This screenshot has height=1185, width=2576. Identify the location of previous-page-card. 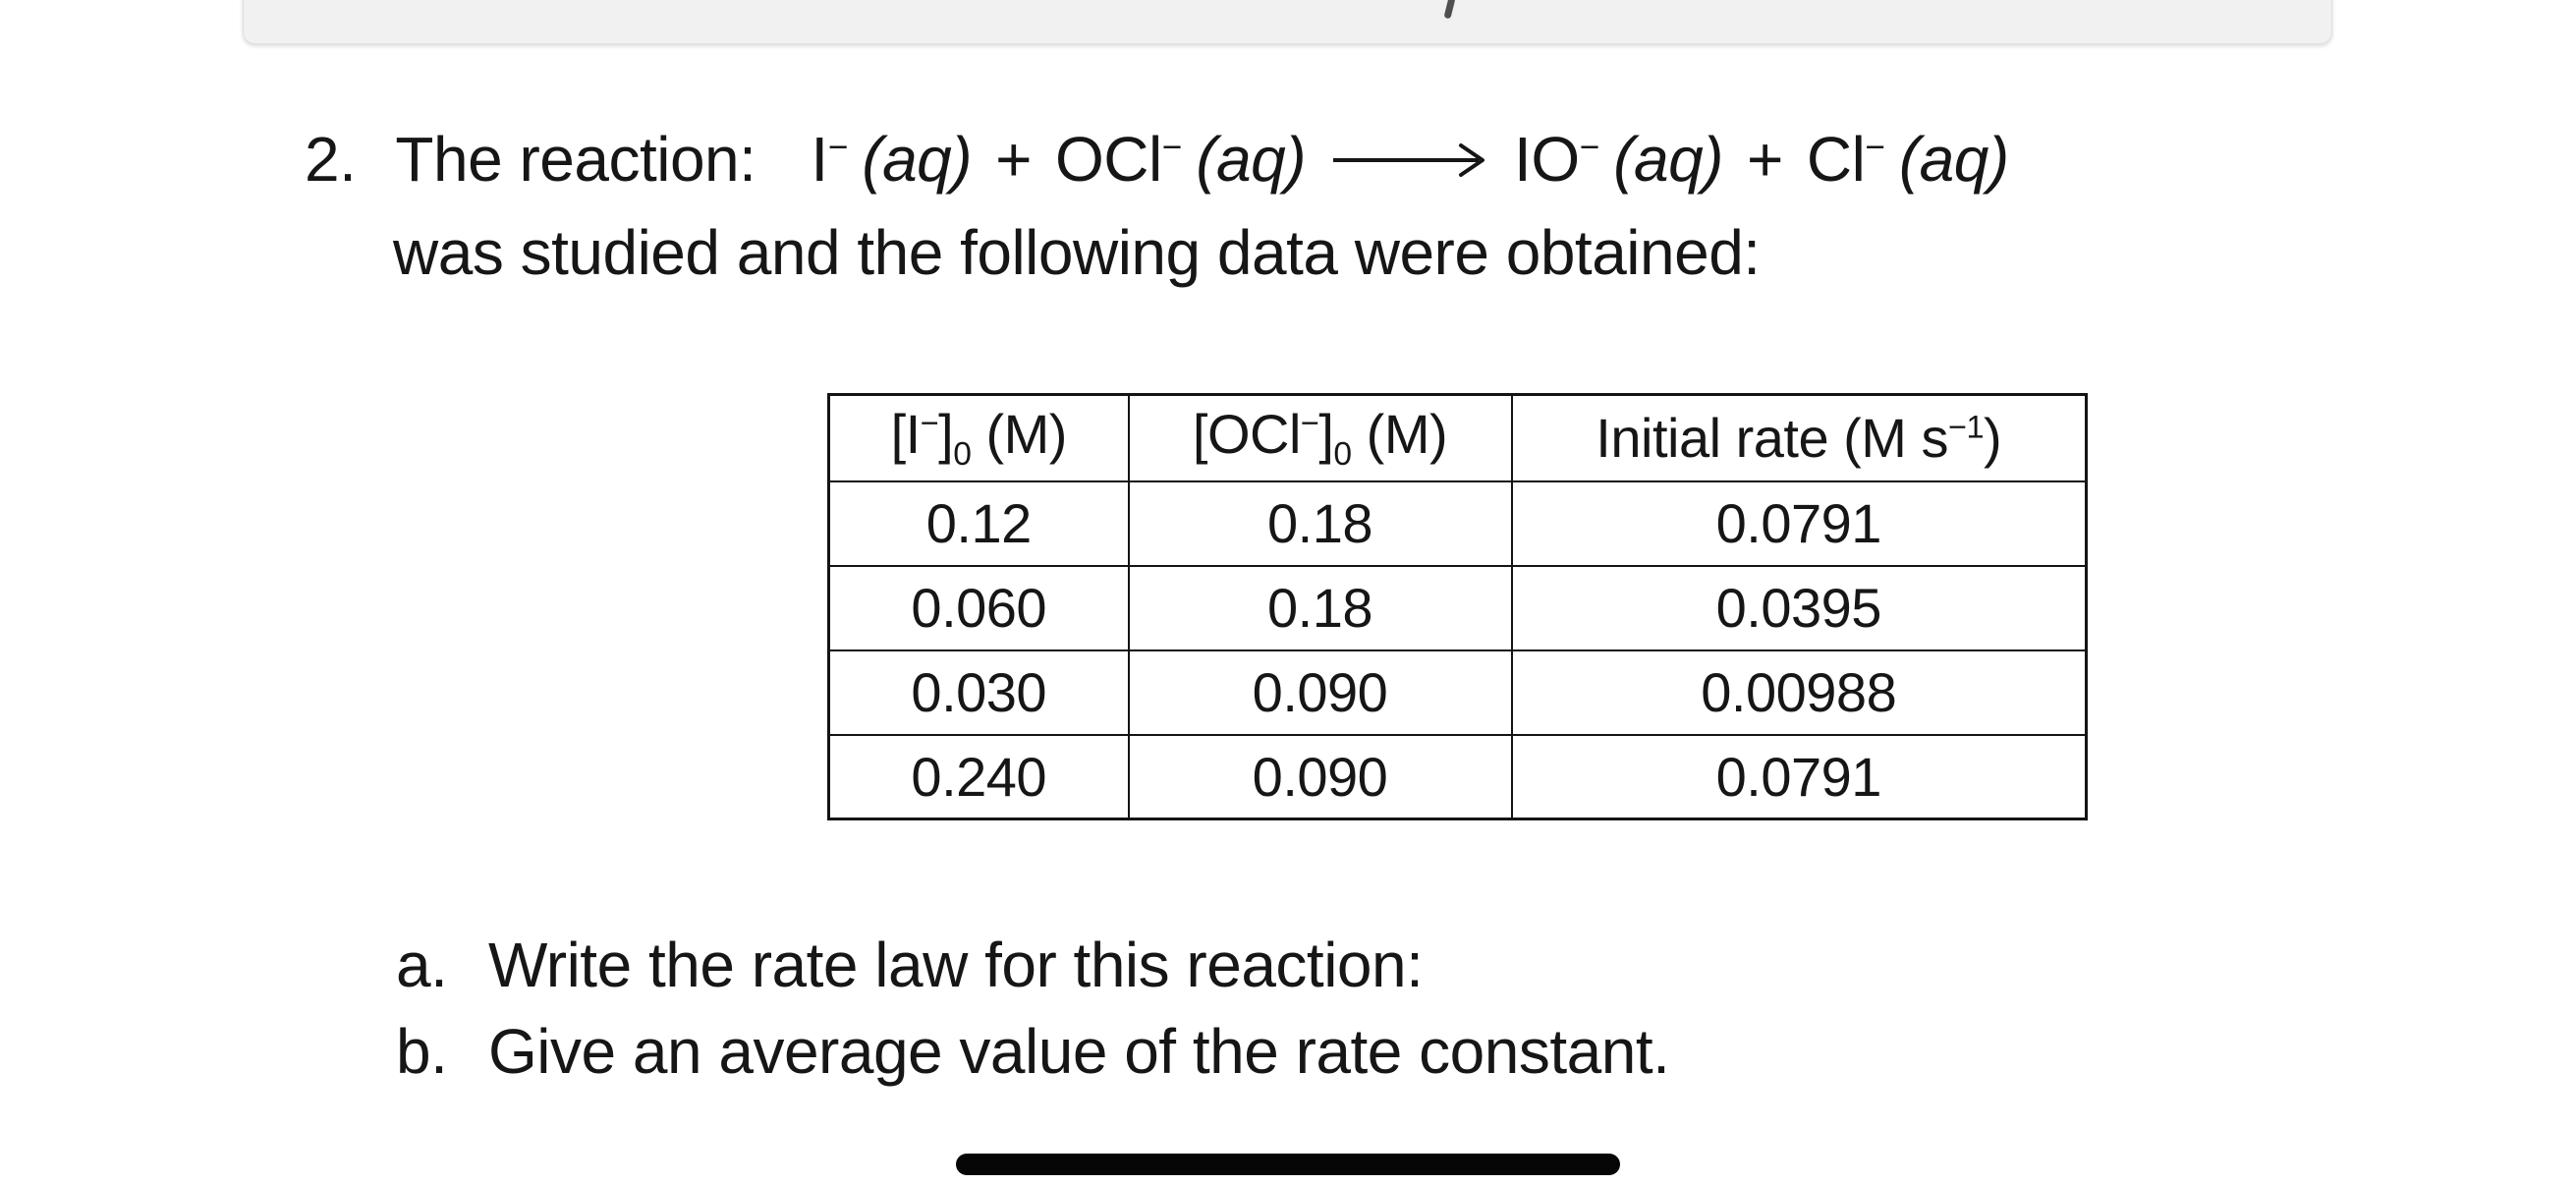
(1287, 22).